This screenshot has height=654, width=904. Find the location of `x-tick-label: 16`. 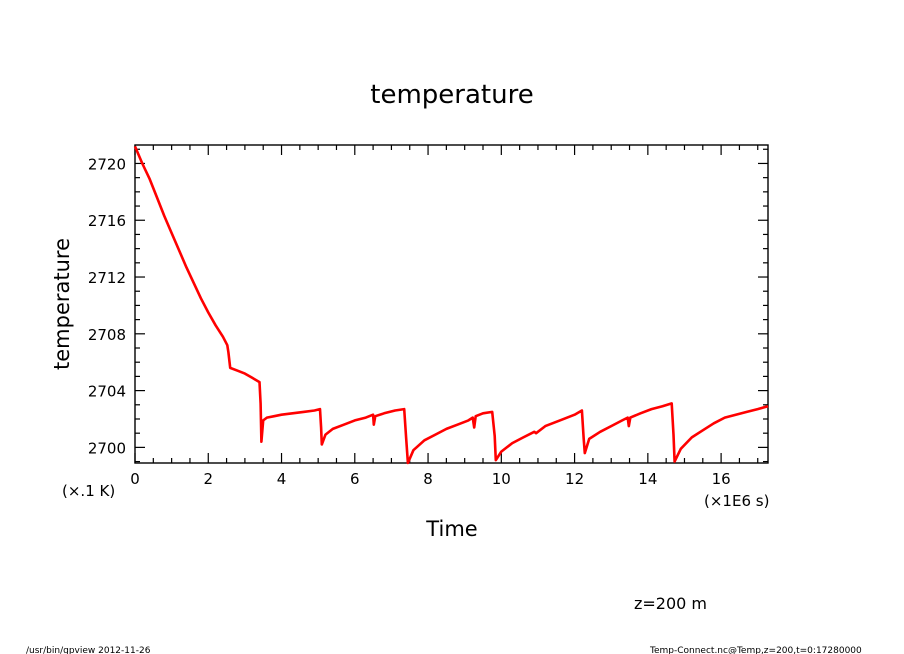

x-tick-label: 16 is located at coordinates (721, 479).